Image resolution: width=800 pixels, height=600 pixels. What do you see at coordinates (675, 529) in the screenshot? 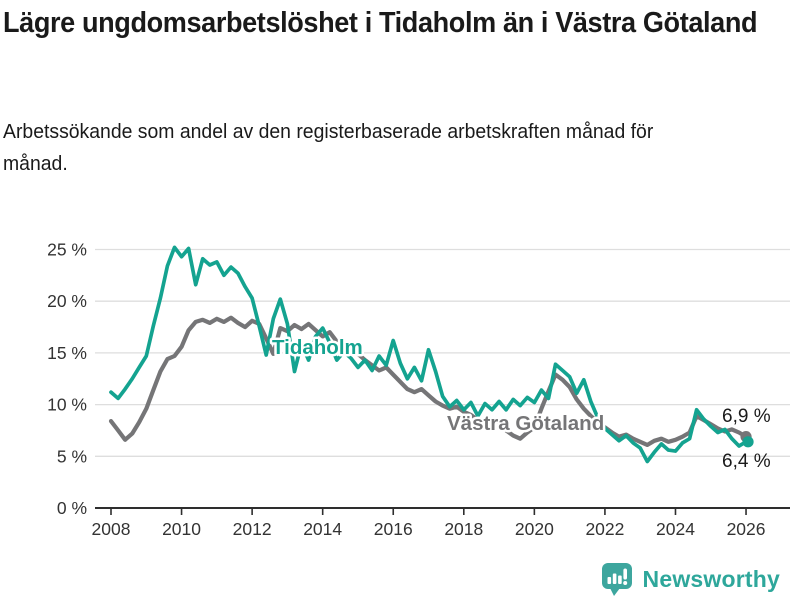
I see `x-axis-tick-label: 2024` at bounding box center [675, 529].